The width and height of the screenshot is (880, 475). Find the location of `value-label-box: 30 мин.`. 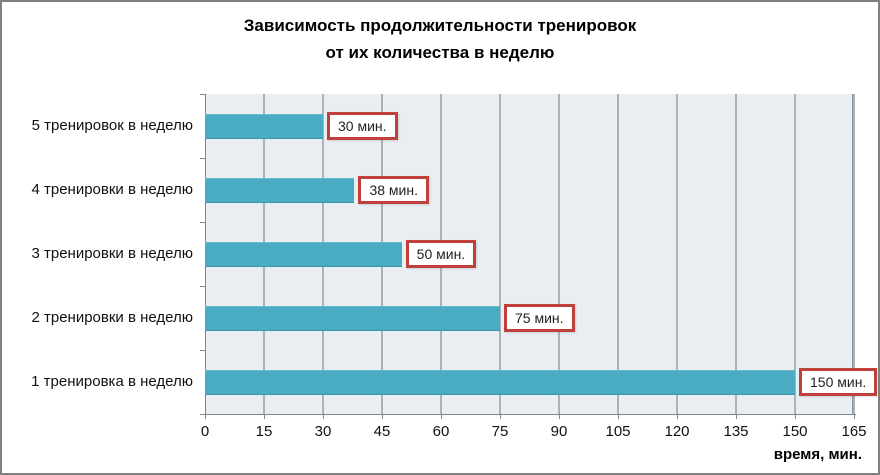

value-label-box: 30 мин. is located at coordinates (362, 126).